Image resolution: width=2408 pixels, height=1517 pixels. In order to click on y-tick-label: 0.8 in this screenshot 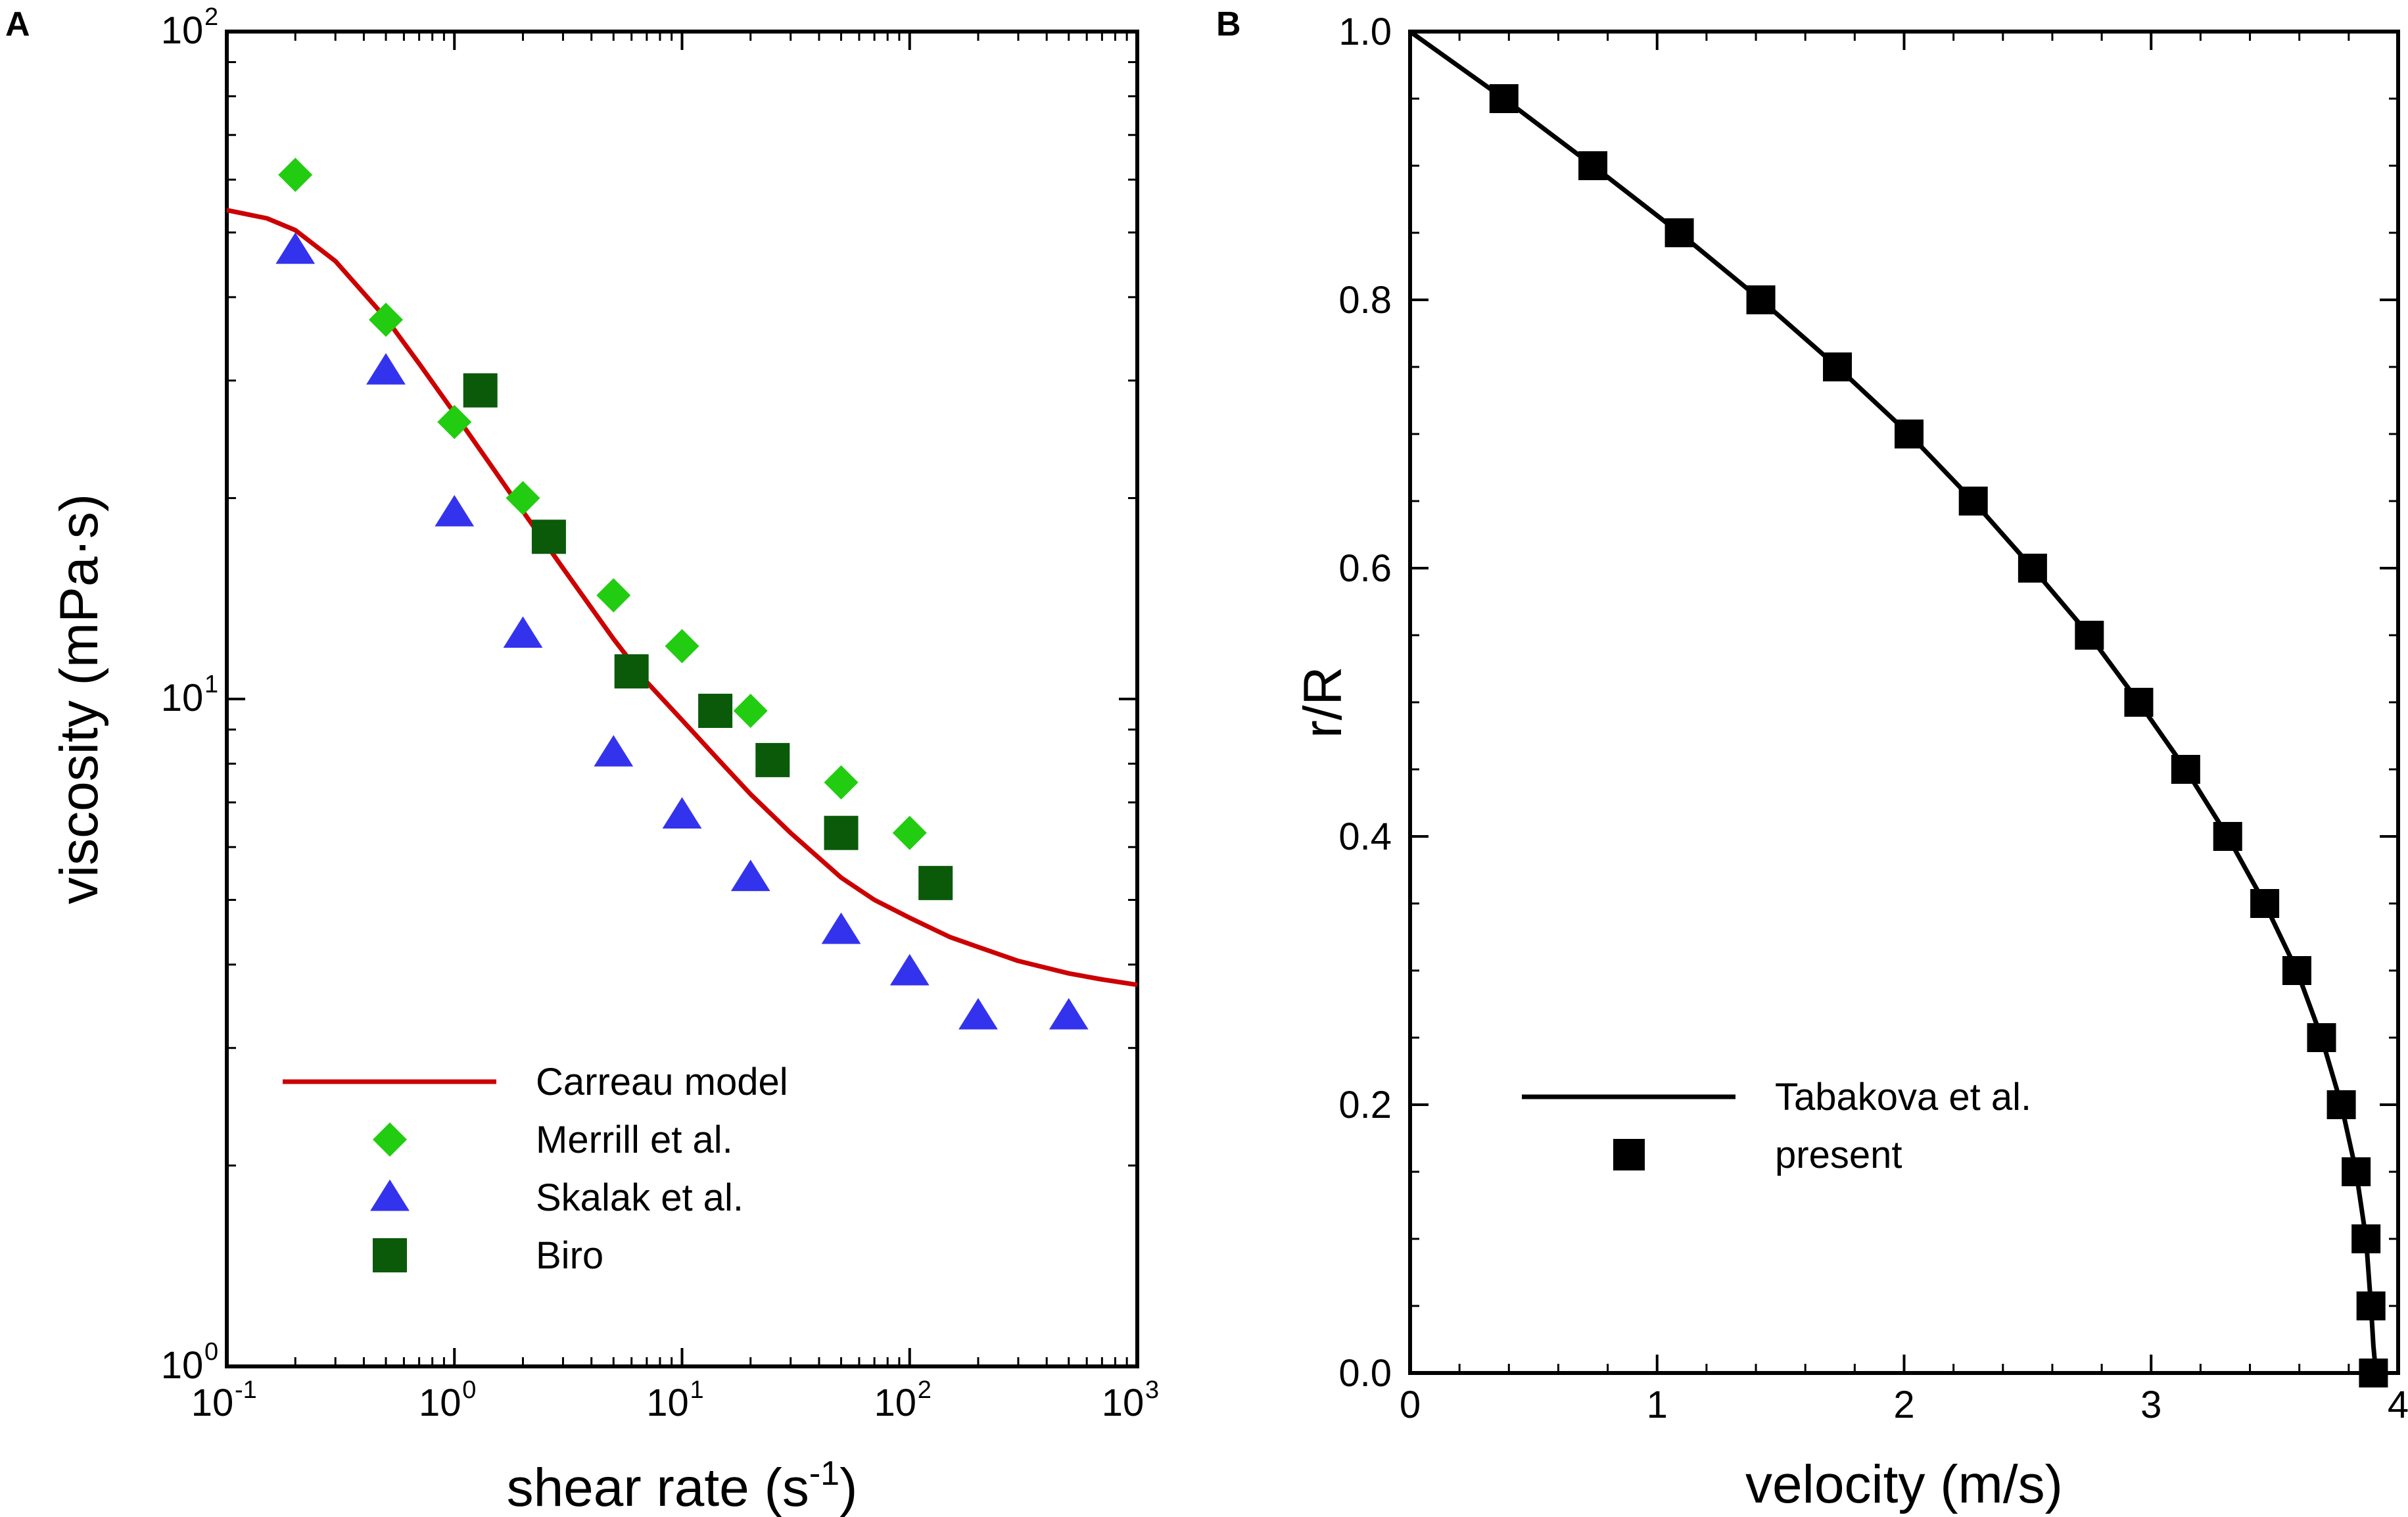, I will do `click(1365, 300)`.